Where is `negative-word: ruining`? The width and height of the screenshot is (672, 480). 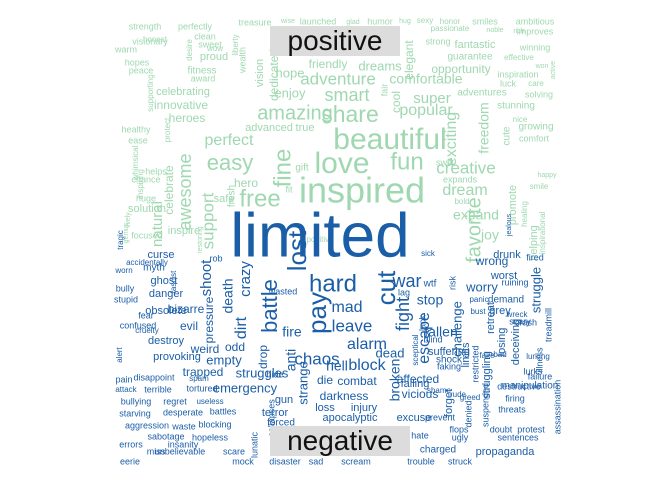 negative-word: ruining is located at coordinates (514, 282).